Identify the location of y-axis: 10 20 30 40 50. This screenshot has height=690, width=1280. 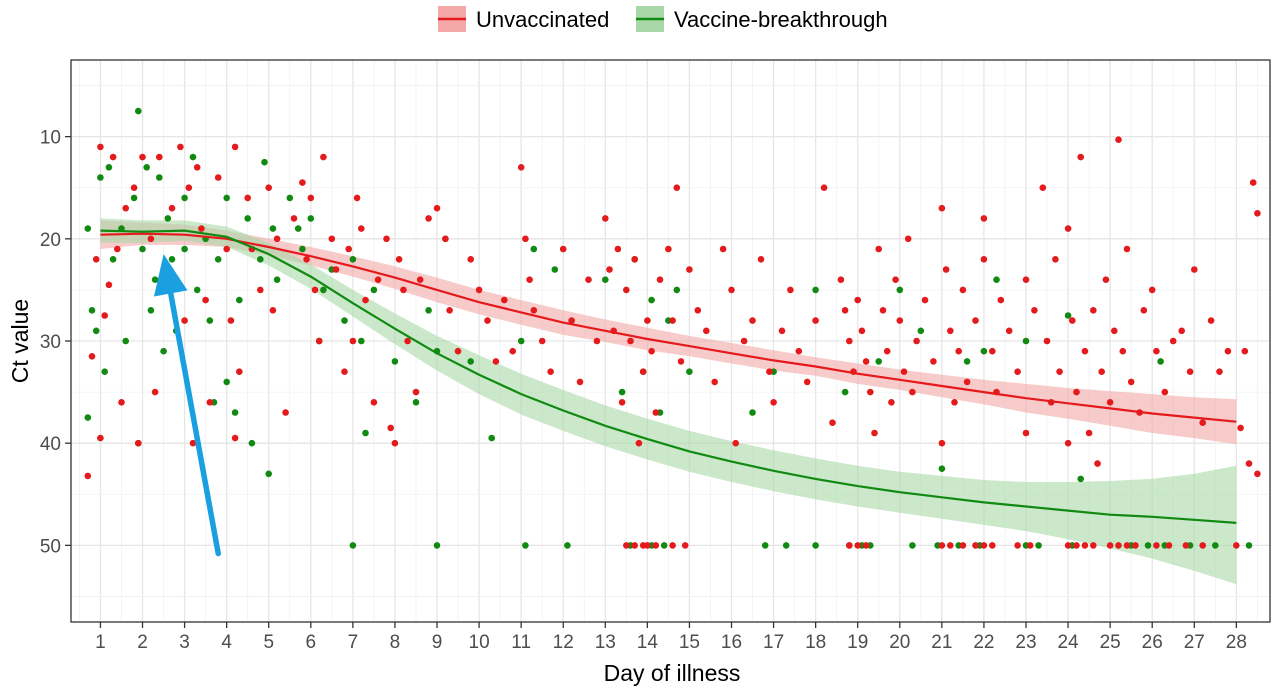
(55, 342).